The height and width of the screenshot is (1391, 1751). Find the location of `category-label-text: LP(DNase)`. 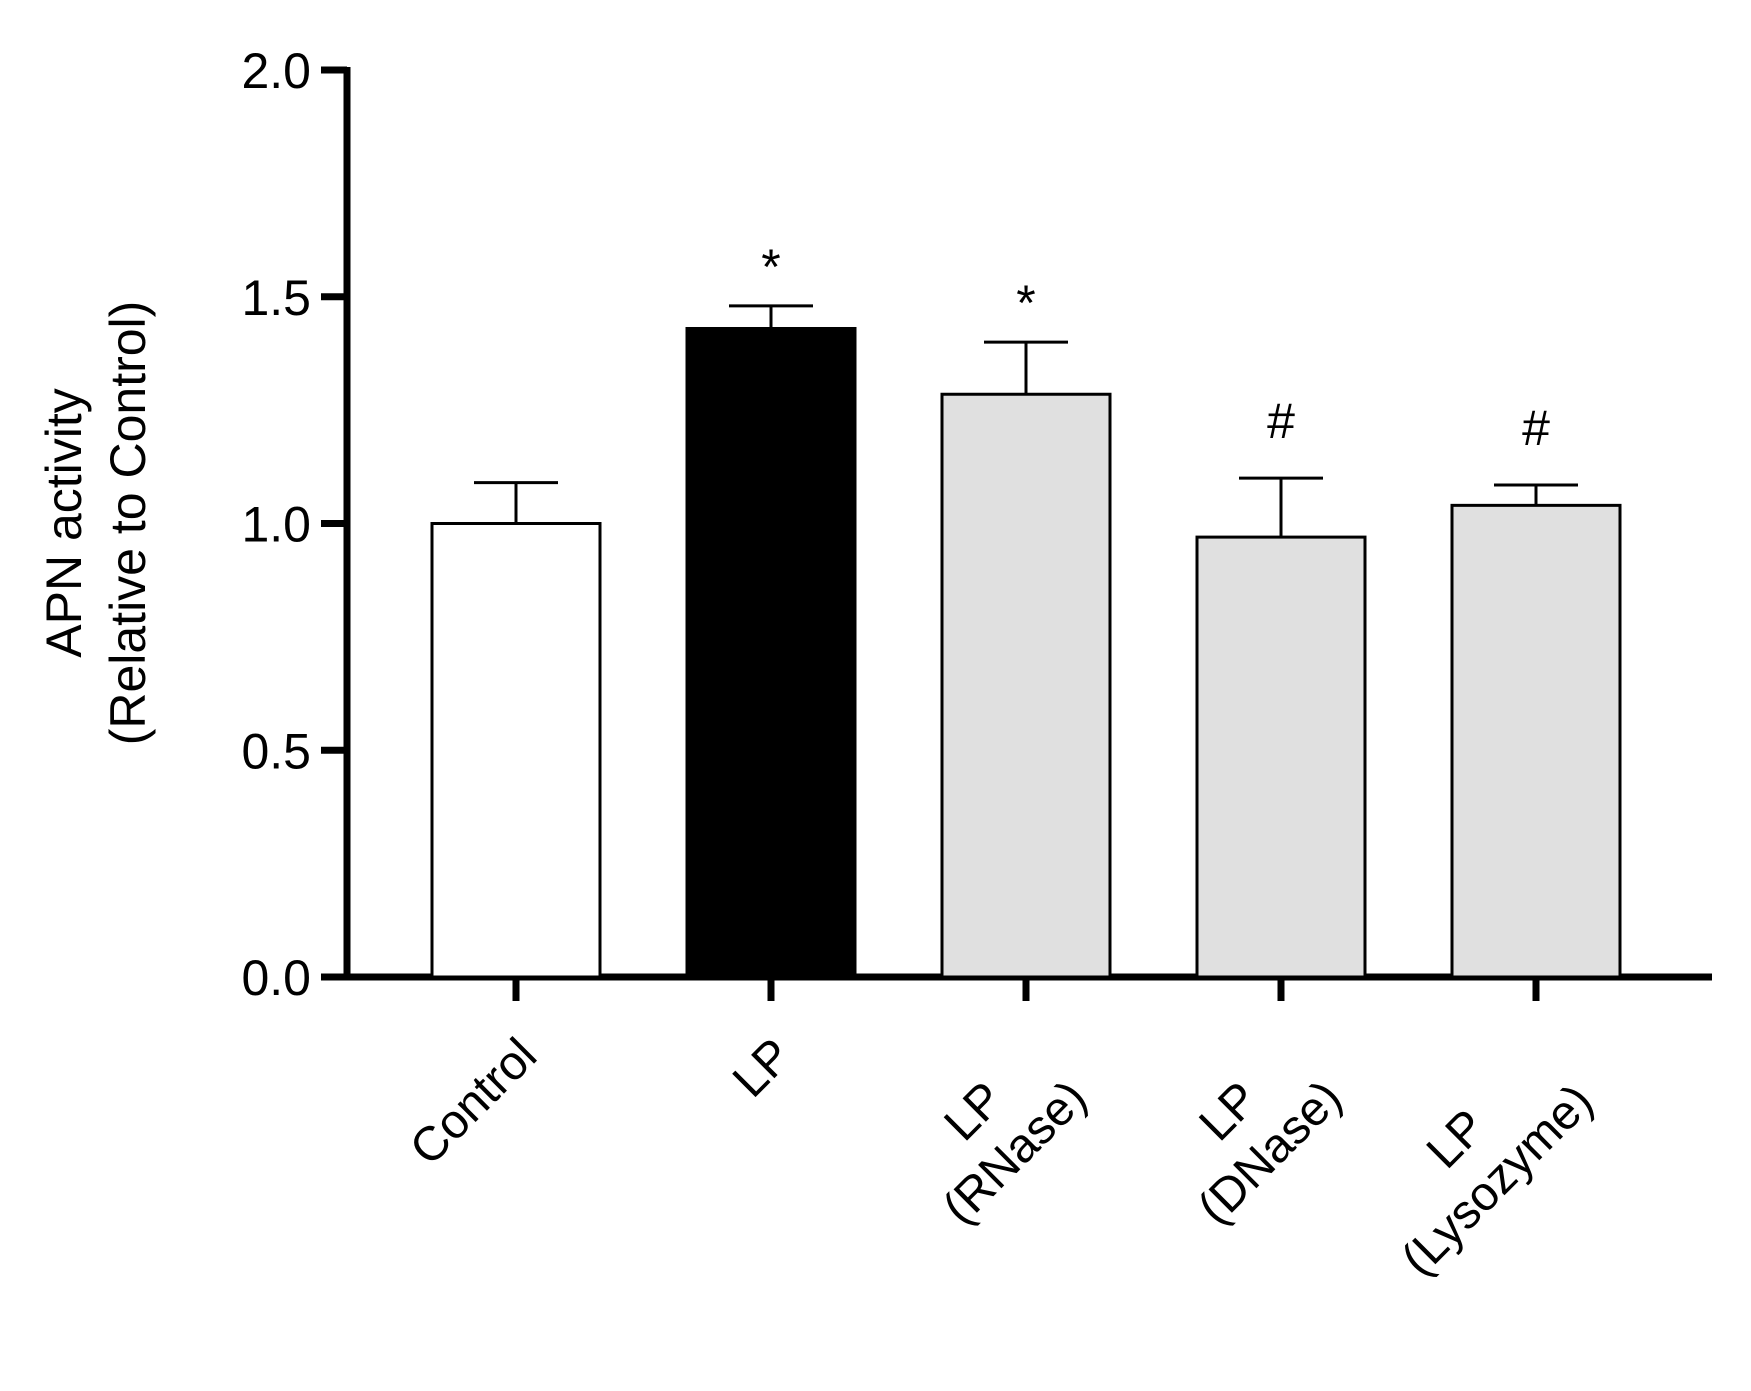

category-label-text: LP(DNase) is located at coordinates (1249, 1132).